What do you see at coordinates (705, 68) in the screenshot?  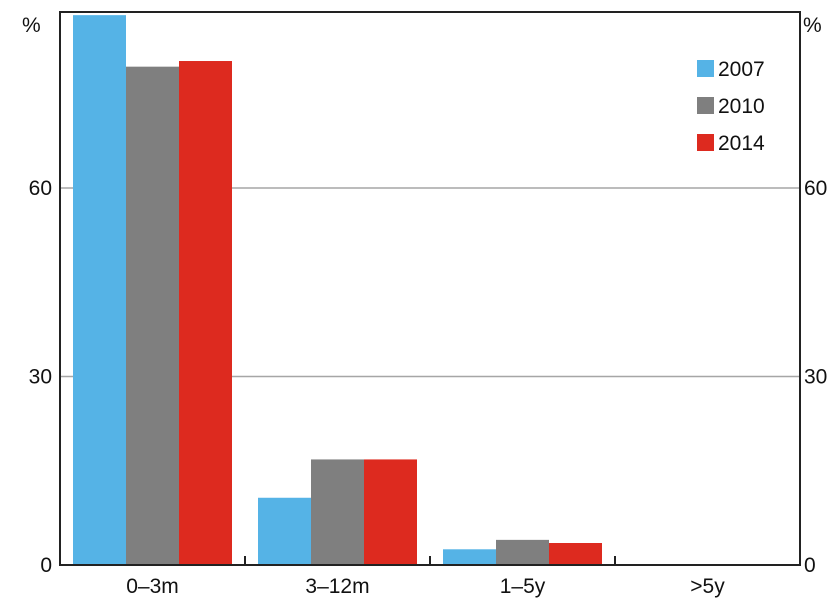 I see `legend-swatch-2007` at bounding box center [705, 68].